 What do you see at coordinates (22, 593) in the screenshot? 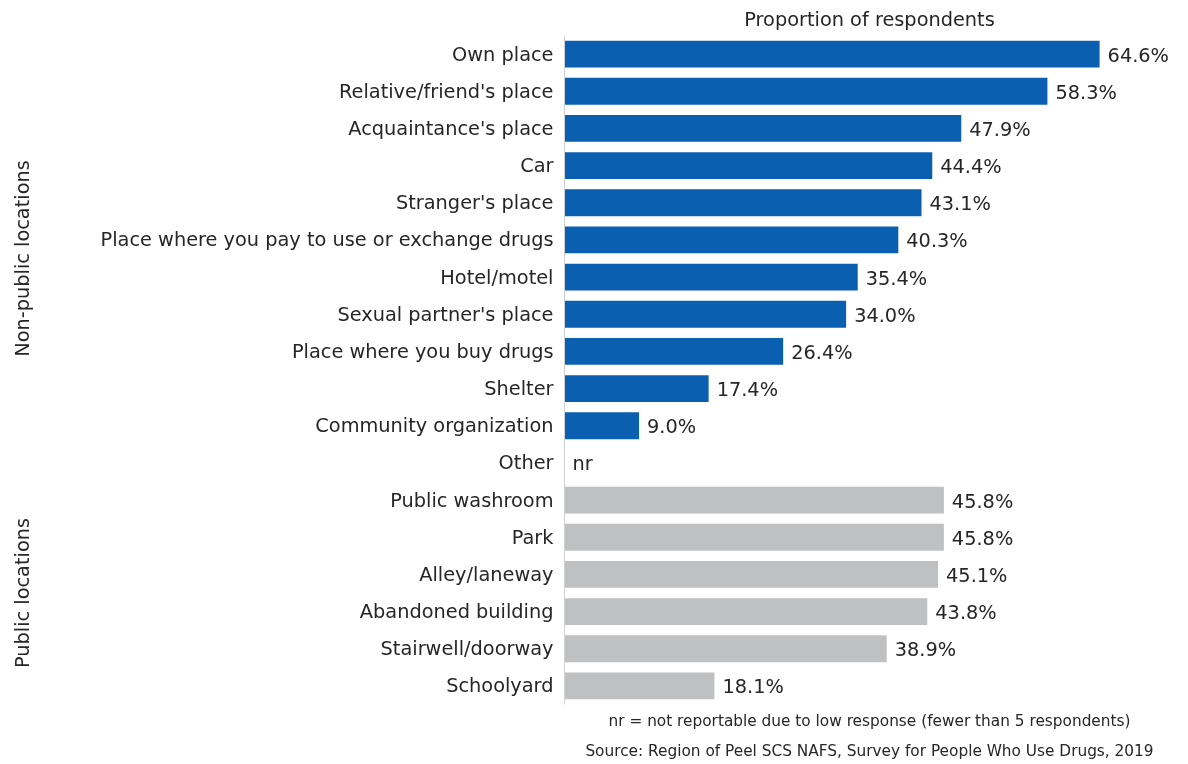
I see `text: Public locations` at bounding box center [22, 593].